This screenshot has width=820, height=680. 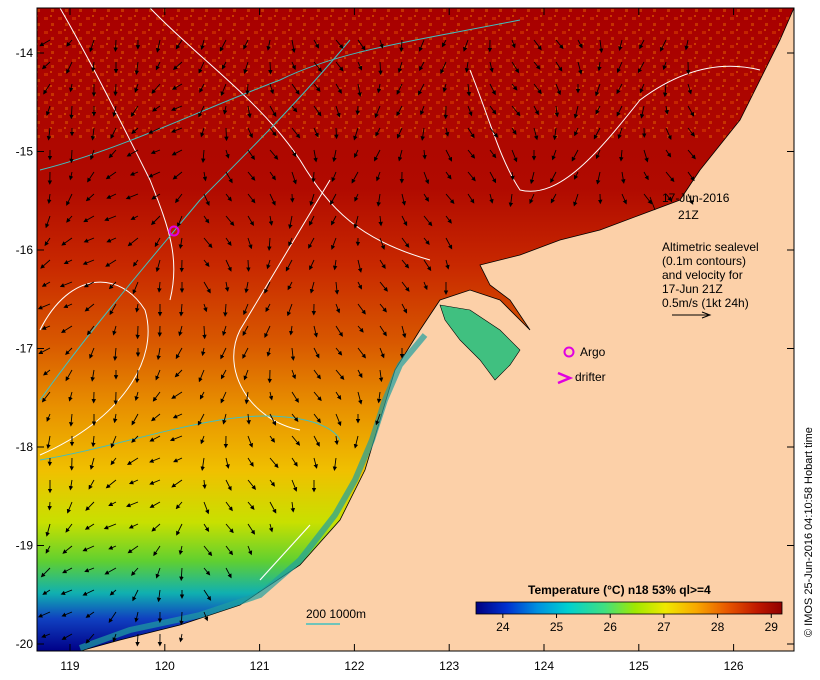 What do you see at coordinates (704, 261) in the screenshot?
I see `legend-line-2: (0.1m contours)` at bounding box center [704, 261].